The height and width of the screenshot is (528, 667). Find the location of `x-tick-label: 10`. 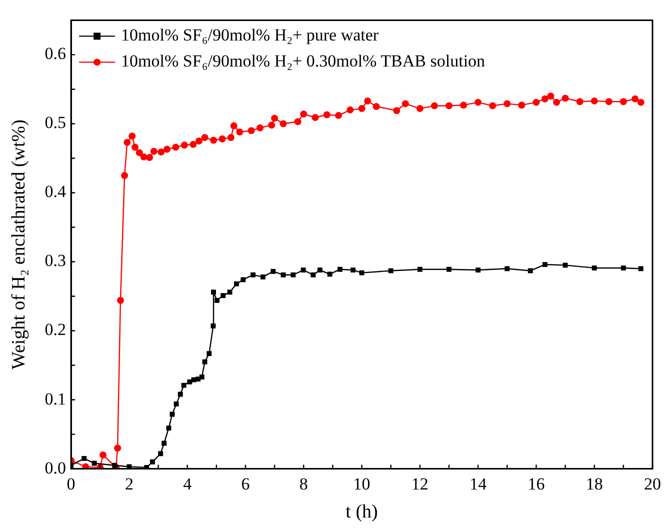

x-tick-label: 10 is located at coordinates (361, 484).